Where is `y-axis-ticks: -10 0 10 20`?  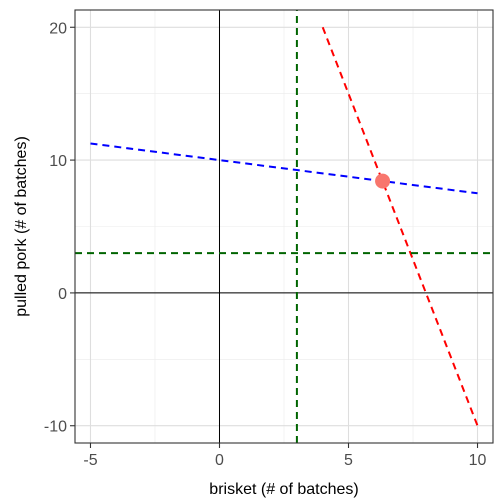 y-axis-ticks: -10 0 10 20 is located at coordinates (59, 228).